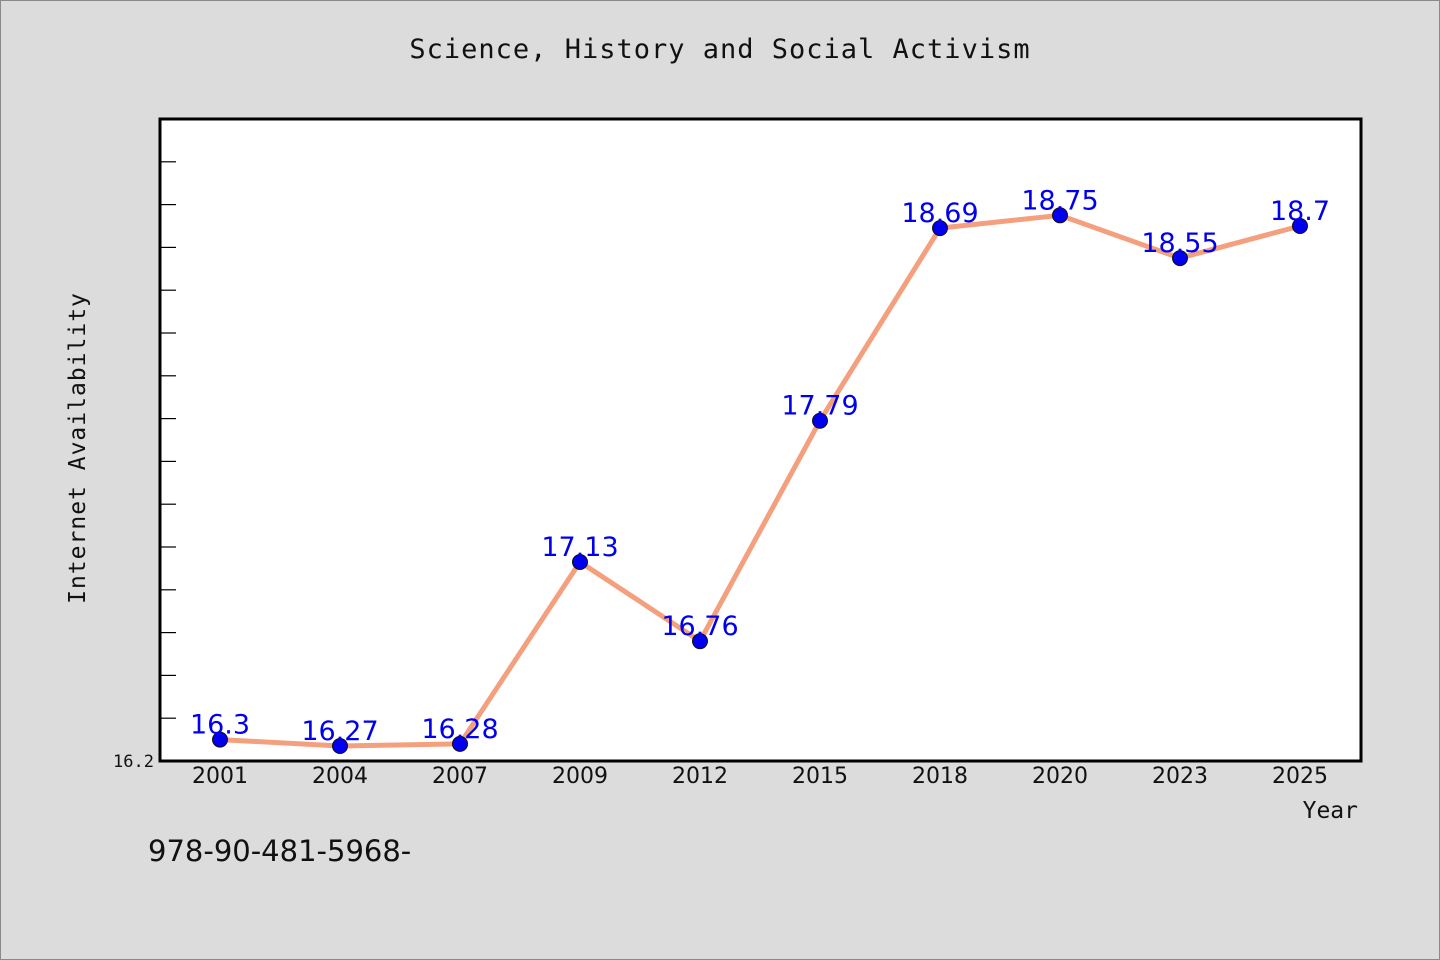 This screenshot has width=1440, height=960. What do you see at coordinates (580, 776) in the screenshot?
I see `x-tick-label: 2009` at bounding box center [580, 776].